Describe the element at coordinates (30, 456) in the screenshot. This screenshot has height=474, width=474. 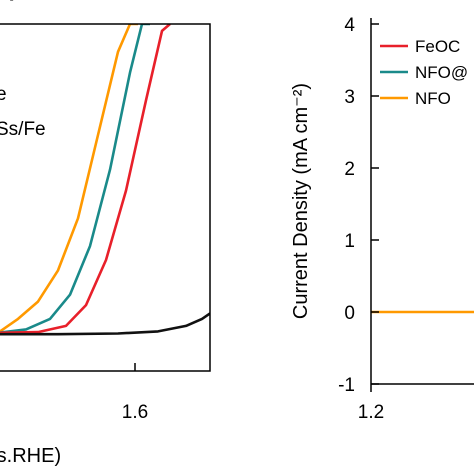
I see `left-x-axis-title-fragment: rs.RHE)` at that location.